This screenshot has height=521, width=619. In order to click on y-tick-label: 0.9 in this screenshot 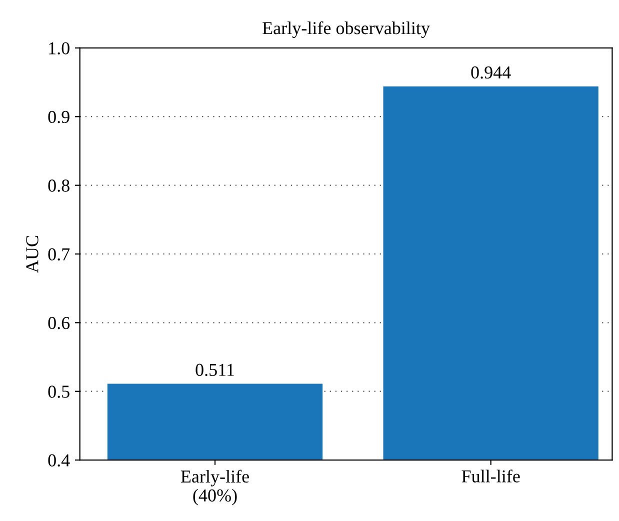, I will do `click(59, 117)`.